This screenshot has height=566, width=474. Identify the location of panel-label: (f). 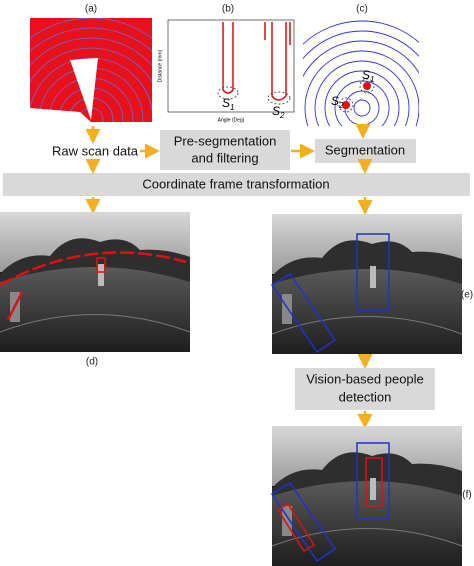
(466, 495).